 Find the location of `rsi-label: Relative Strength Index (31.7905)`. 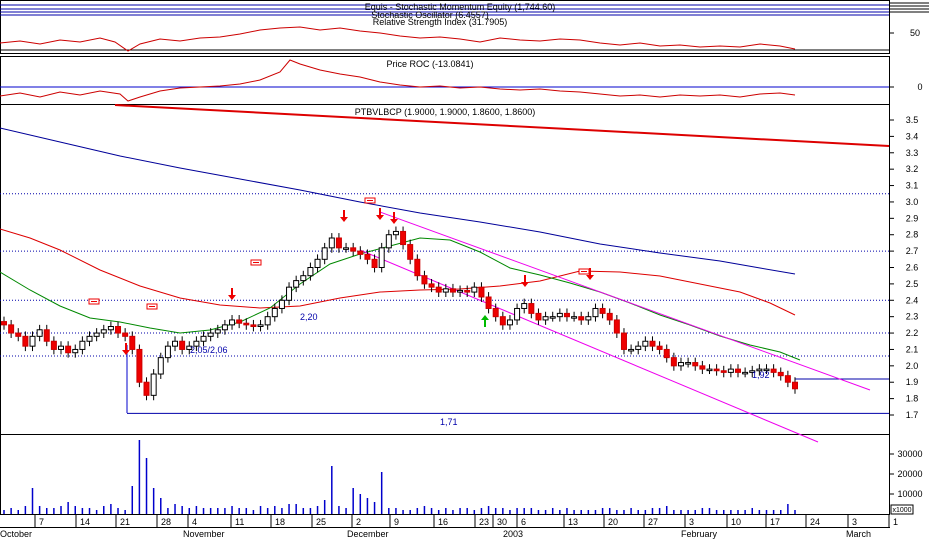

rsi-label: Relative Strength Index (31.7905) is located at coordinates (440, 22).